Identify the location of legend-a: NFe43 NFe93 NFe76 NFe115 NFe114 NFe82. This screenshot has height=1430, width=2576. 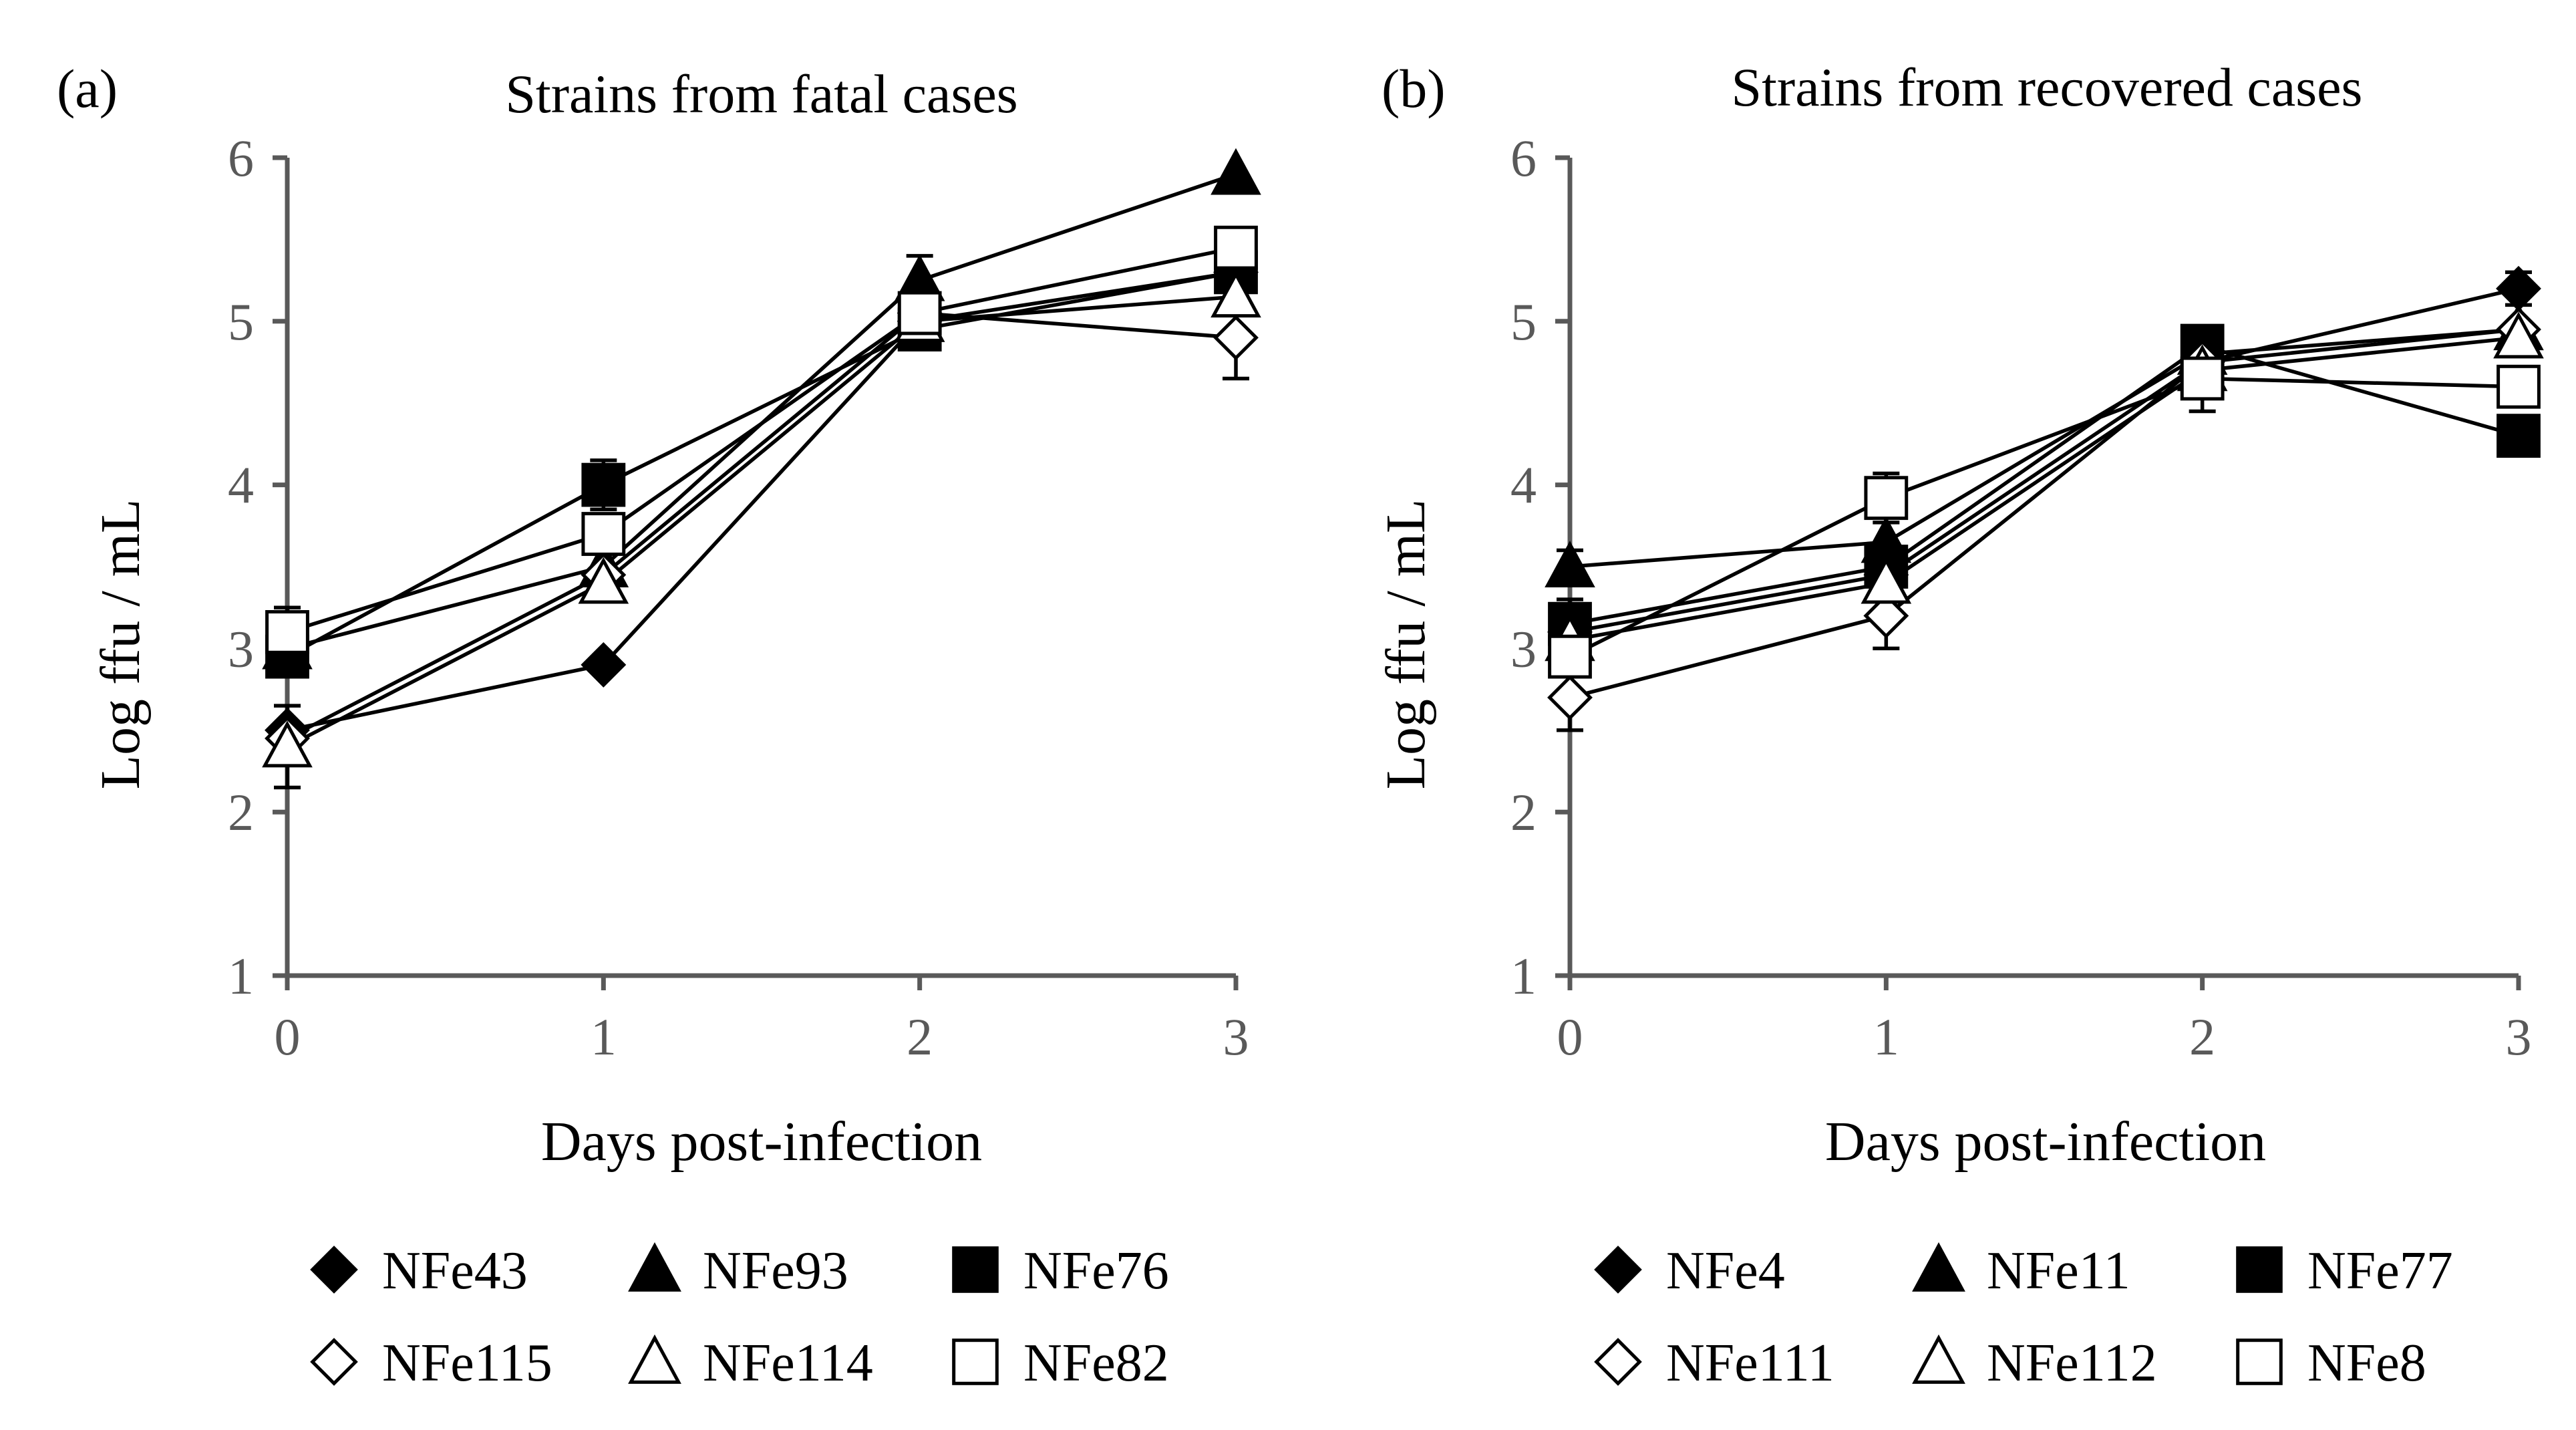
(739, 1317).